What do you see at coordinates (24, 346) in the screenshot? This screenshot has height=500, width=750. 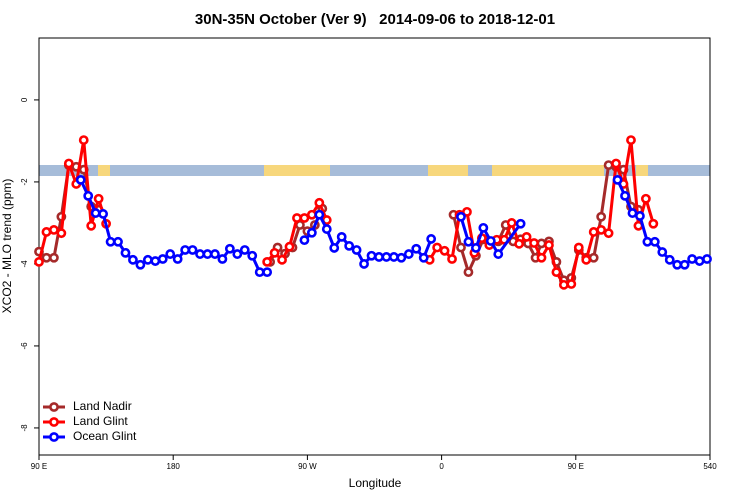 I see `y-tick-label: -6` at bounding box center [24, 346].